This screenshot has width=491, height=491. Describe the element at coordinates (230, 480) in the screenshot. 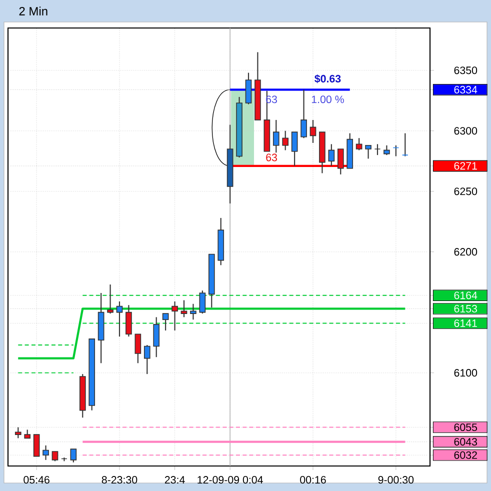

I see `x-tick-label: 12-09-09 0:04` at that location.